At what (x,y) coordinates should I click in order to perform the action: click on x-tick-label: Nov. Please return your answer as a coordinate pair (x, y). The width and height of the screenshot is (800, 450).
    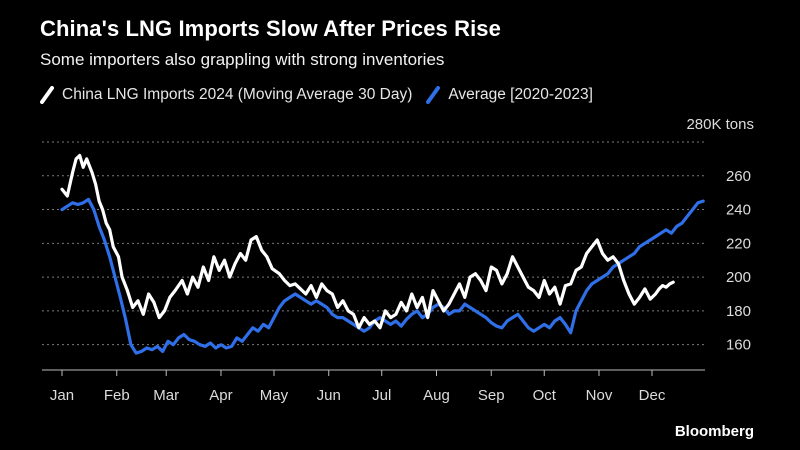
    Looking at the image, I should click on (599, 395).